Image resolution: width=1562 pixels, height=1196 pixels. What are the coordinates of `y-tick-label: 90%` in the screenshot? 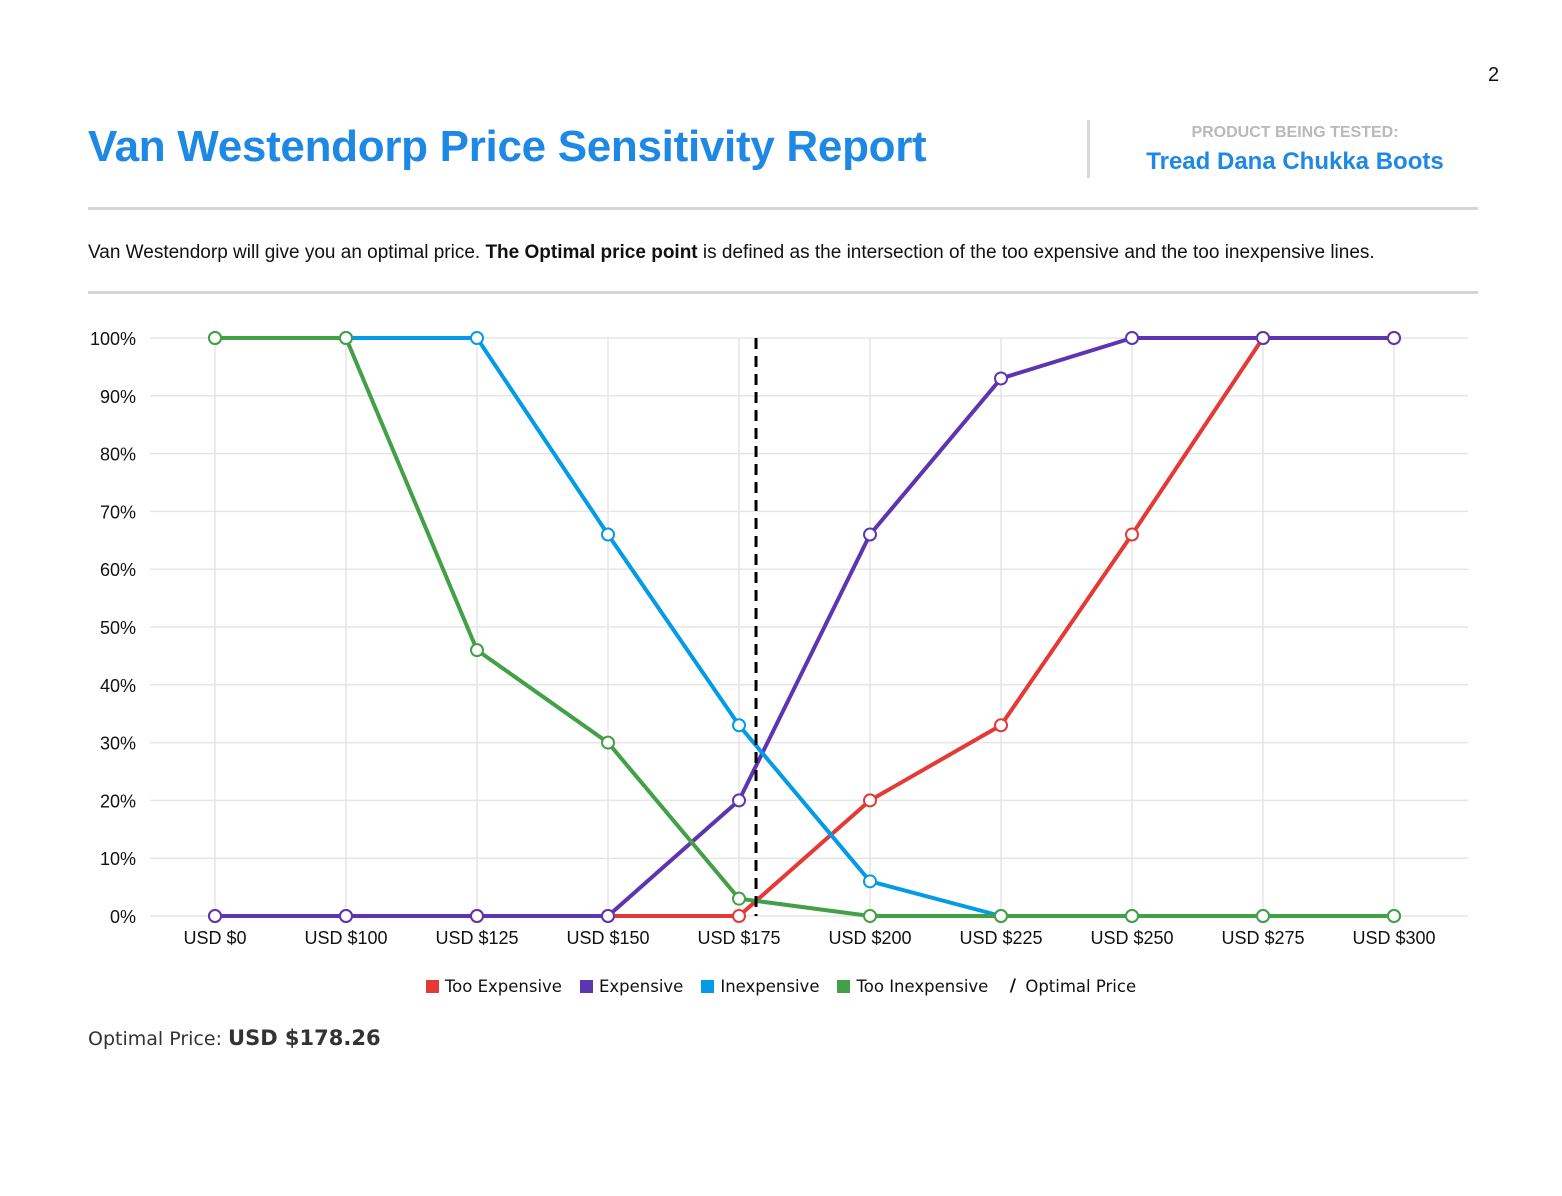 It's located at (118, 397).